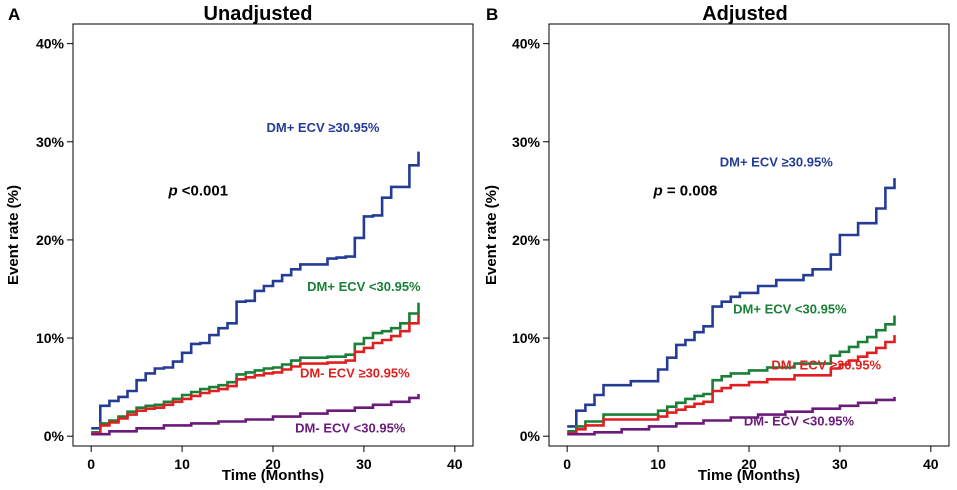 This screenshot has width=957, height=490. I want to click on p-value-annotation: p = 0.008, so click(685, 191).